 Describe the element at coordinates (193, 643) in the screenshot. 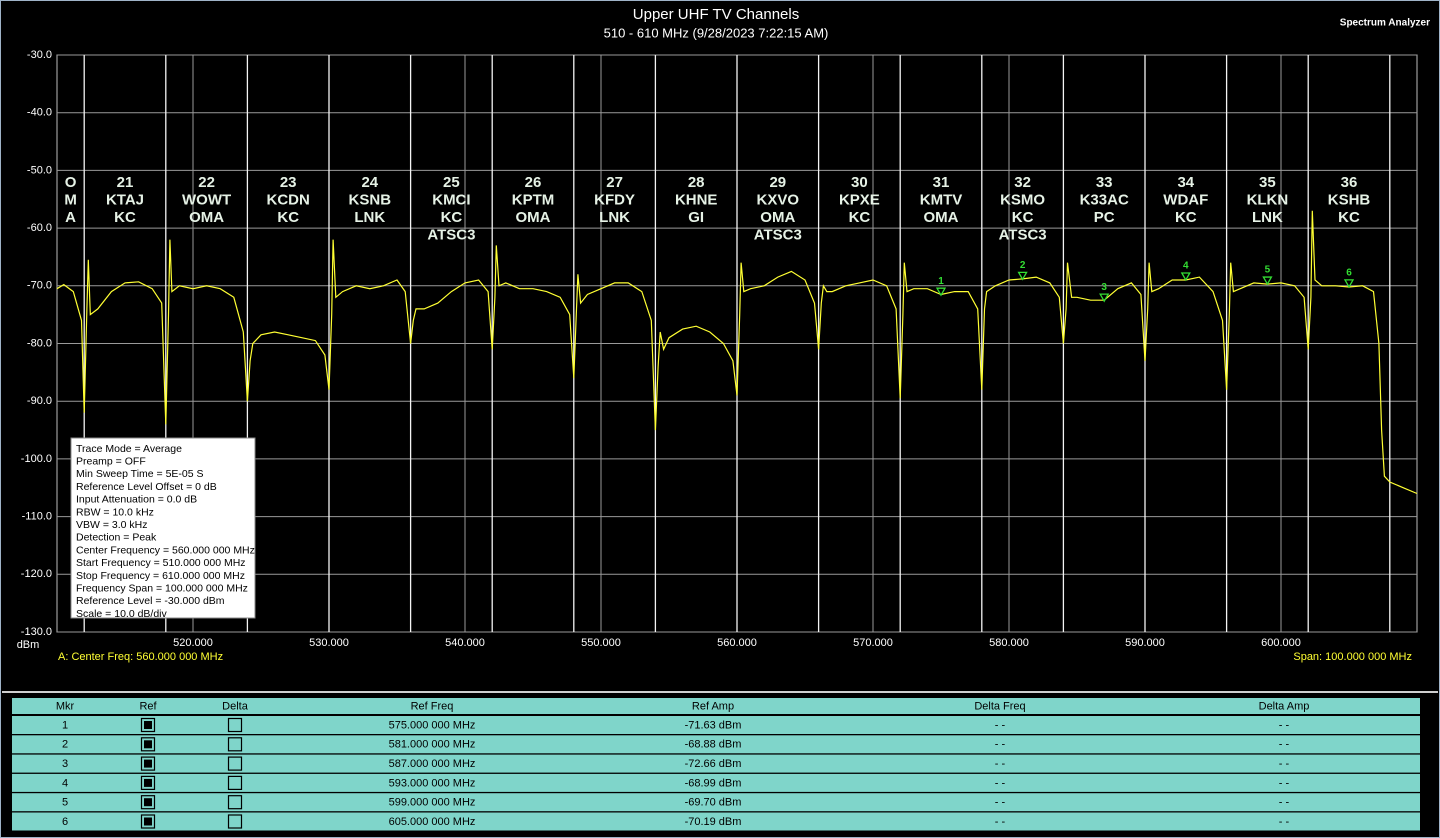

I see `x-tick-label: 520.000` at that location.